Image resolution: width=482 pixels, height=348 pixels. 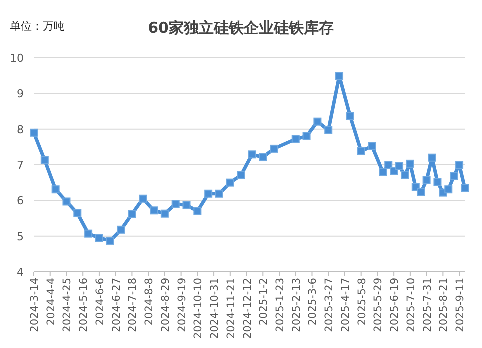 What do you see at coordinates (444, 305) in the screenshot?
I see `x-tick-label: 2025-8-21` at bounding box center [444, 305].